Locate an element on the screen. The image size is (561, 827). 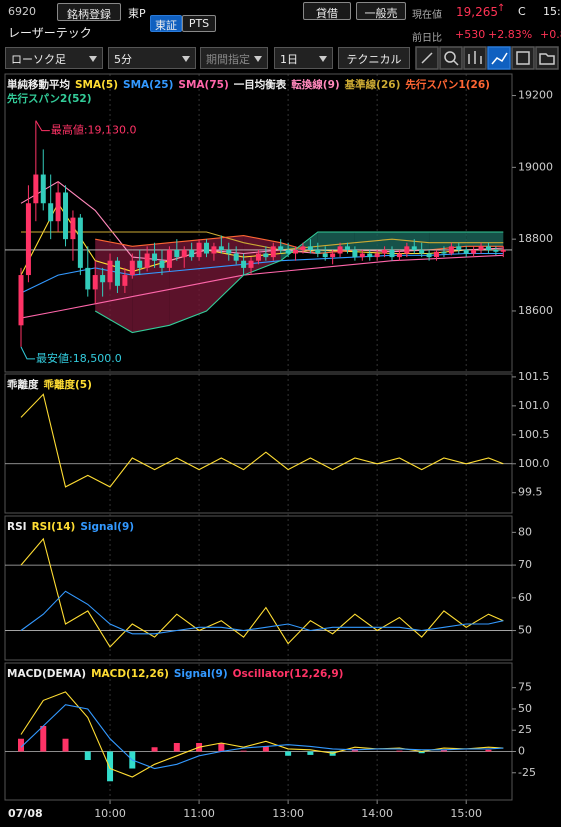
interval-select: 5分 is located at coordinates (152, 58).